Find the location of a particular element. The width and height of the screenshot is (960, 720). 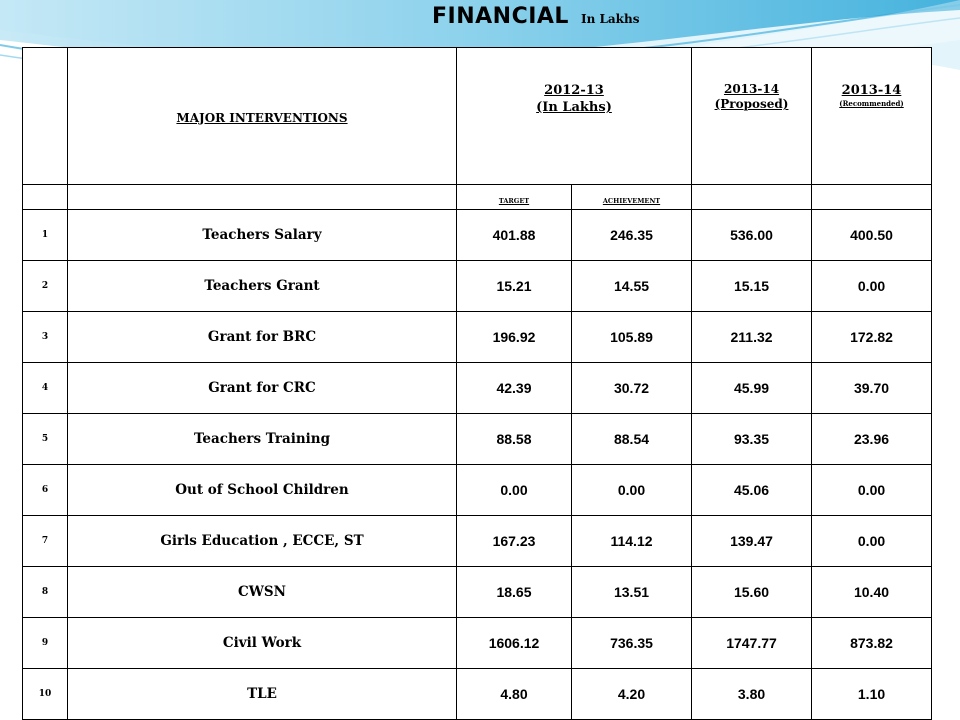

achievement-value: 114.12 is located at coordinates (631, 541).